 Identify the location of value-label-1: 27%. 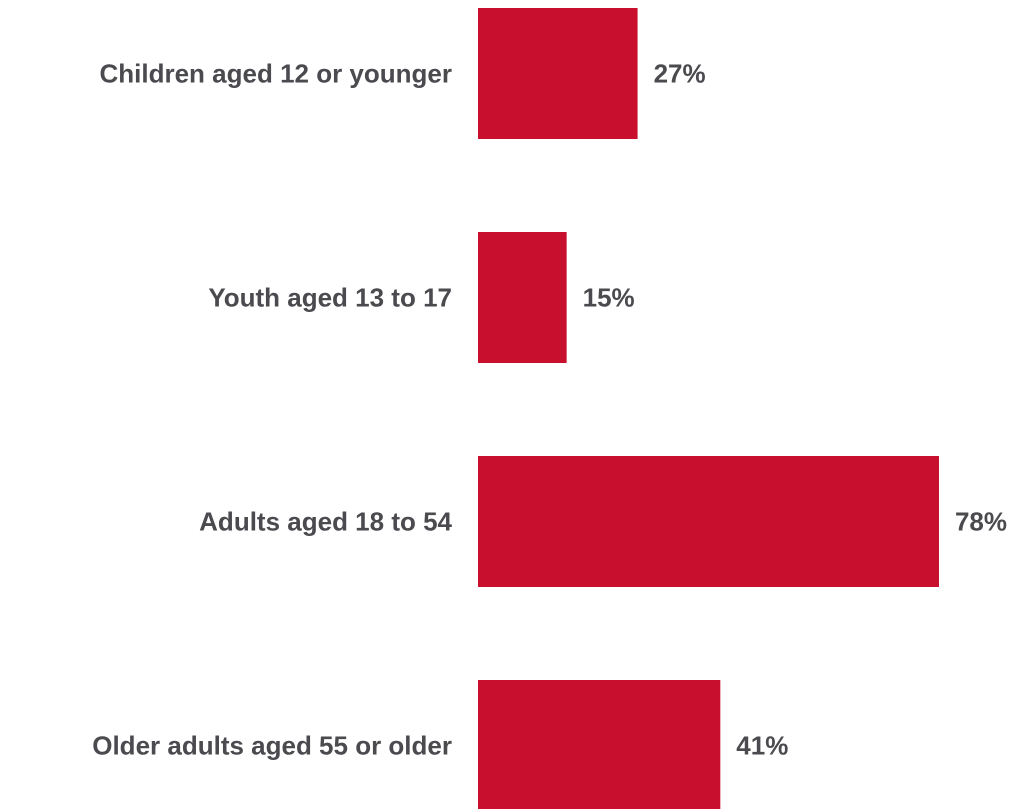
(680, 74).